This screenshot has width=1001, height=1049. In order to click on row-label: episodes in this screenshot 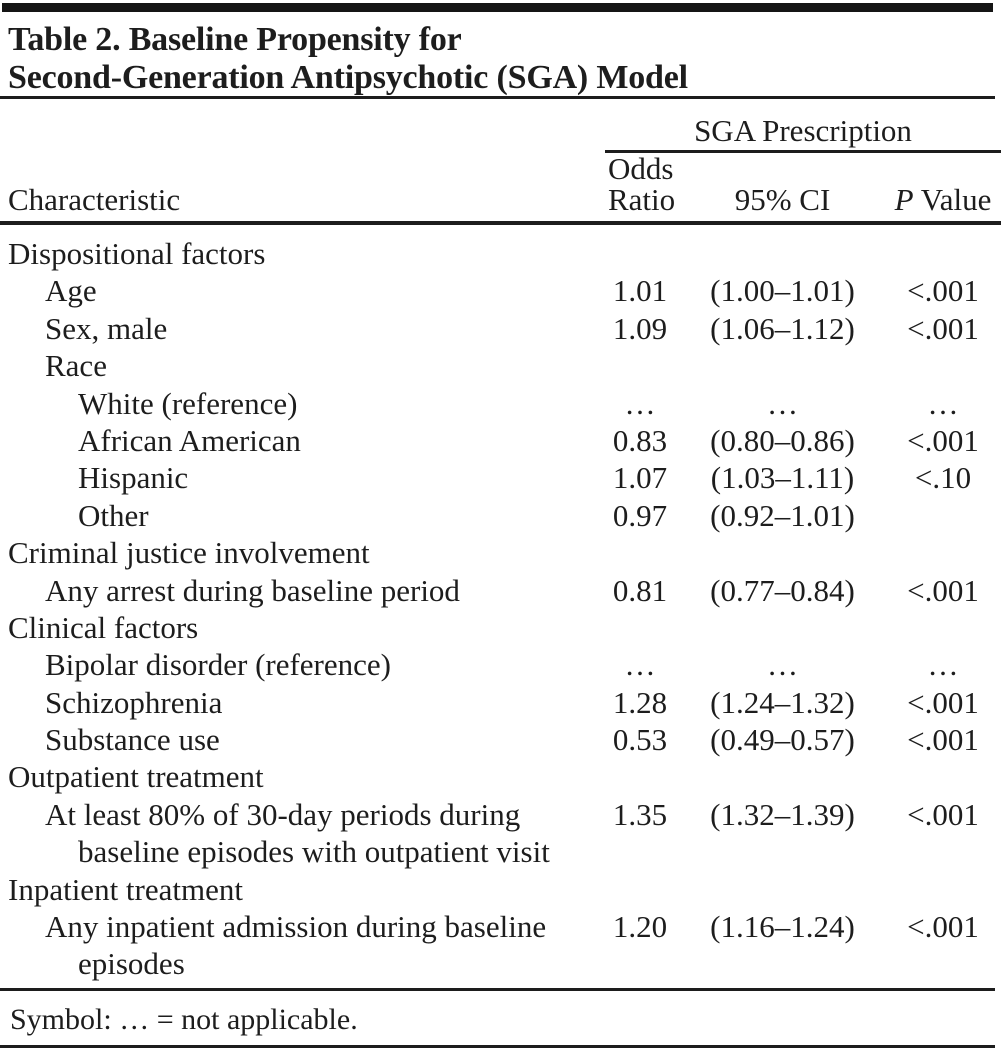, I will do `click(131, 964)`.